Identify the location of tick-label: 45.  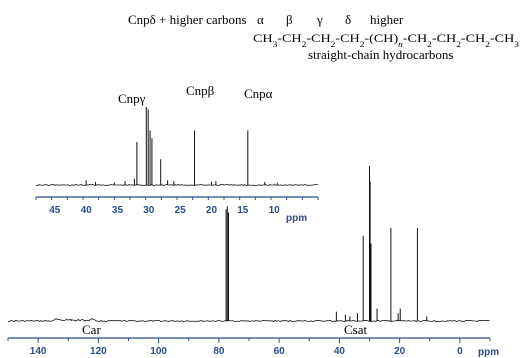
(55, 210).